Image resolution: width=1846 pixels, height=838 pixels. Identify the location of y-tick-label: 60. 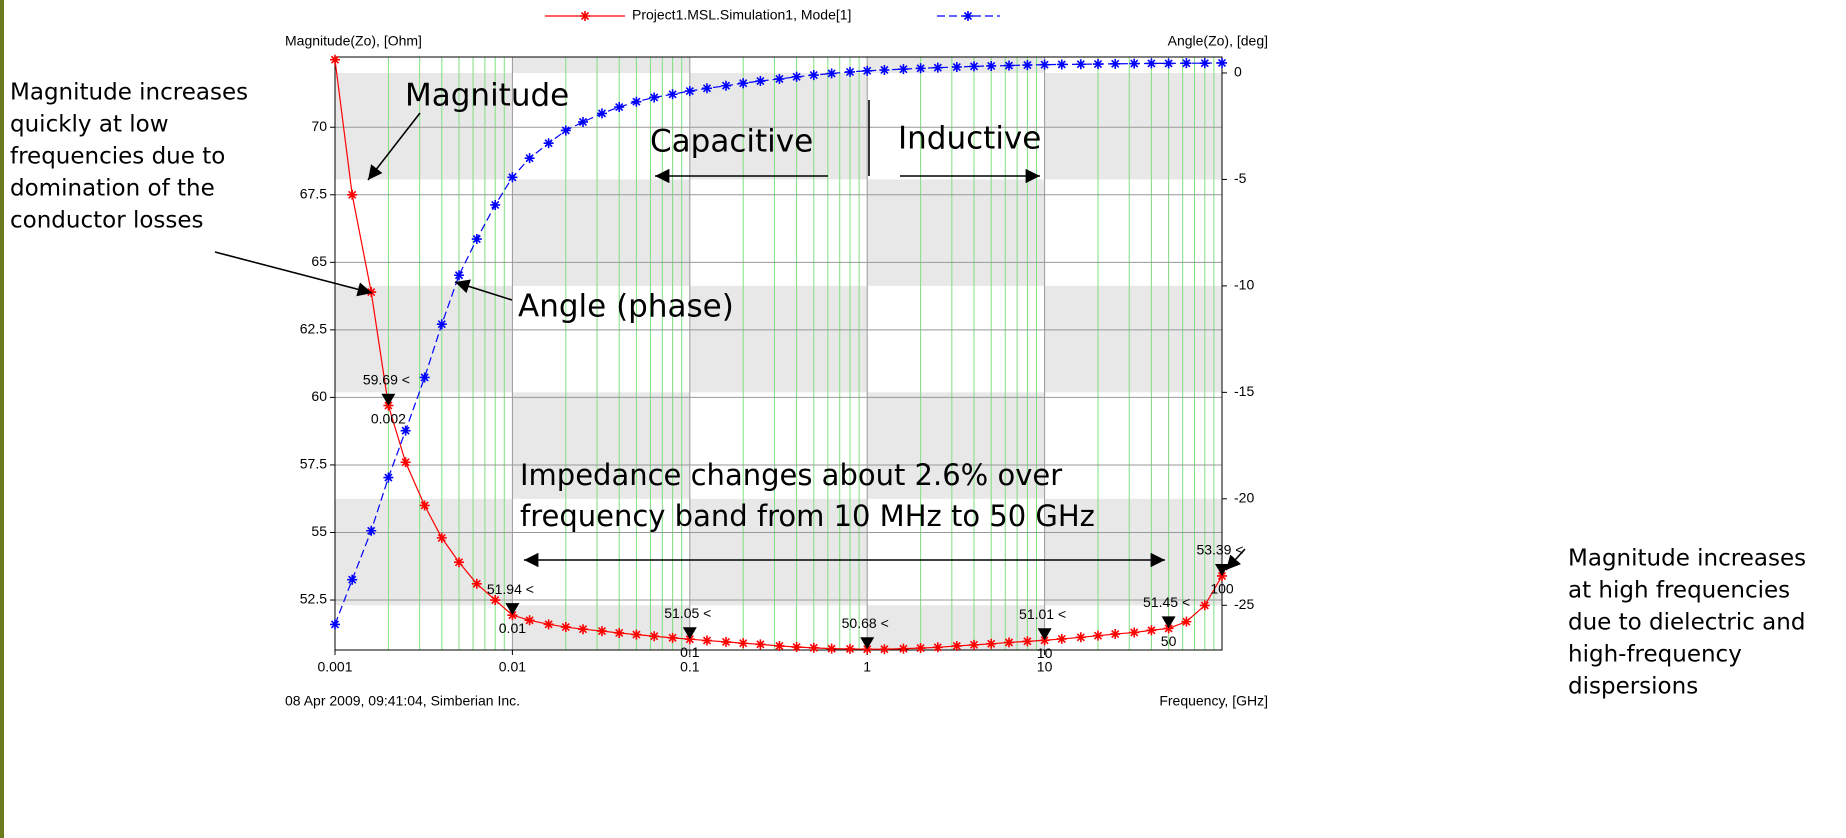
(319, 396).